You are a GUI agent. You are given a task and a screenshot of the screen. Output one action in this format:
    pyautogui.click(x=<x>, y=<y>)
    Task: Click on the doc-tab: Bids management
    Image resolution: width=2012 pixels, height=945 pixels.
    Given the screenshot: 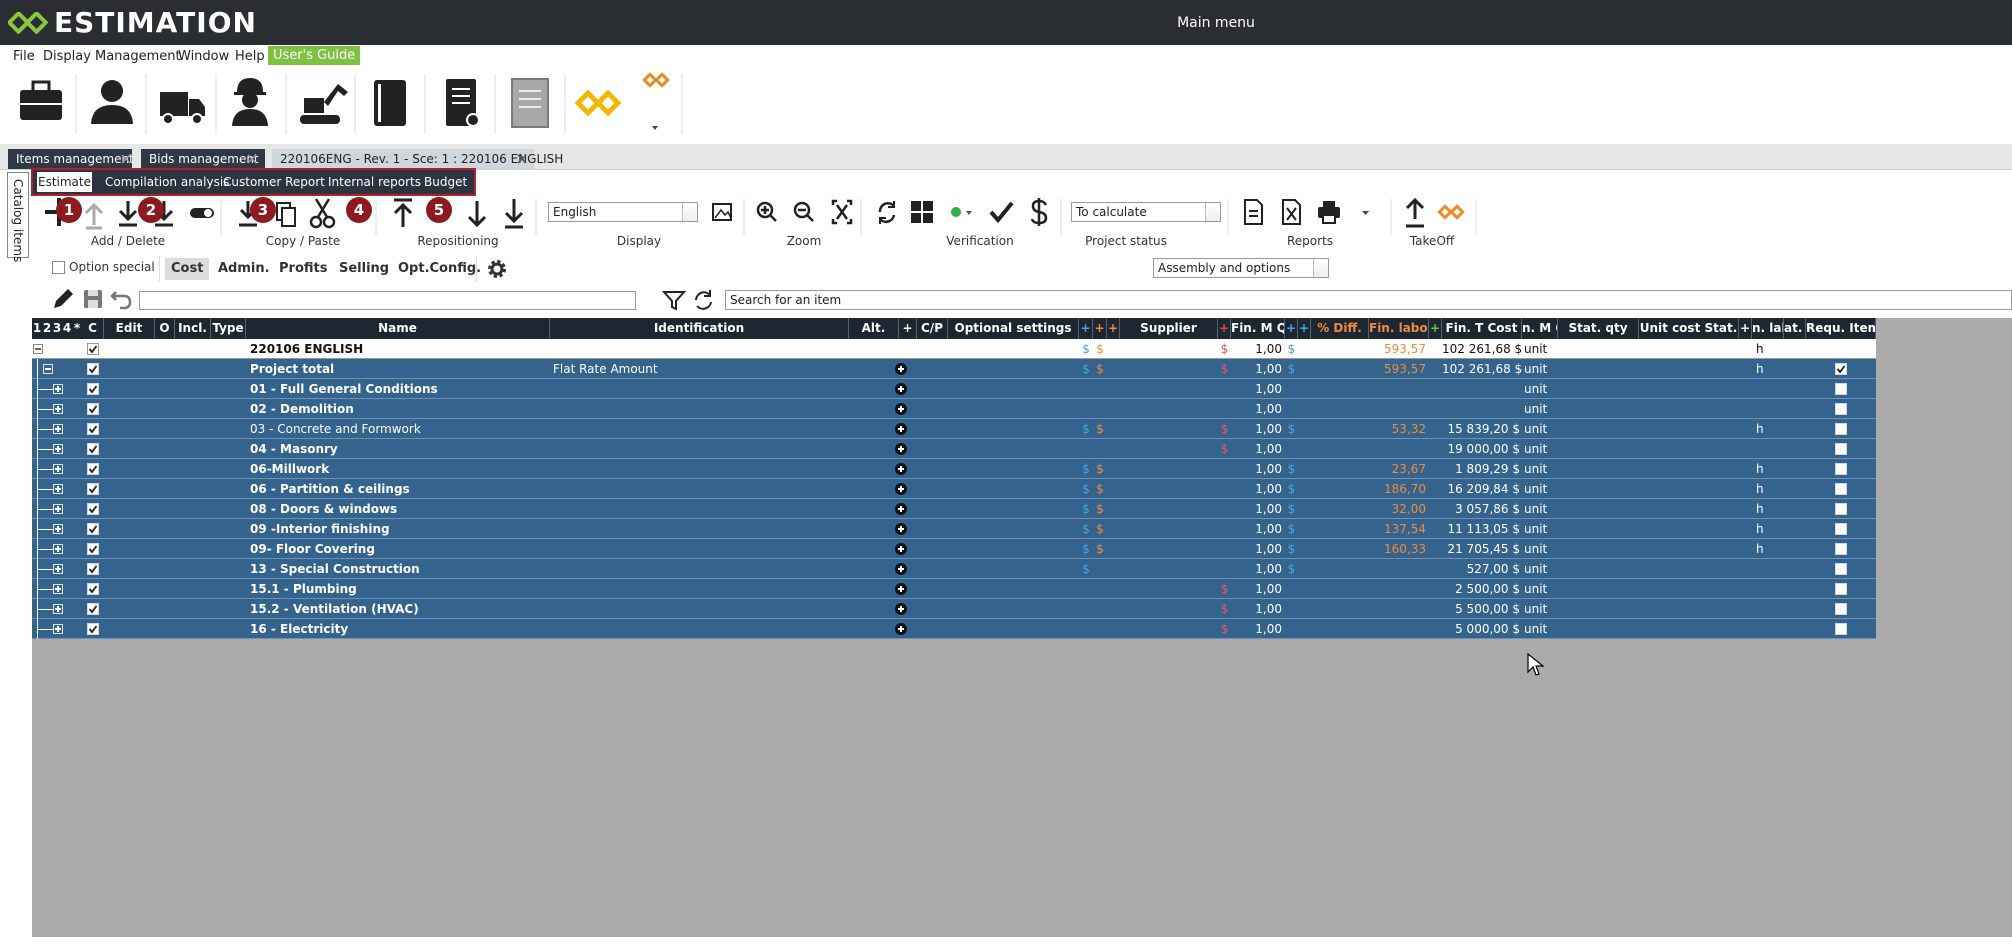 What is the action you would take?
    pyautogui.click(x=203, y=159)
    